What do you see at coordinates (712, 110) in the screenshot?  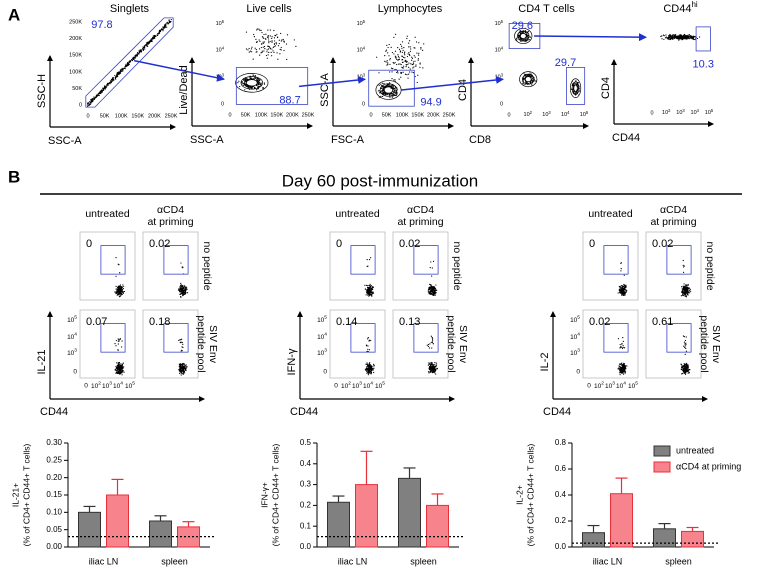 I see `tick-exponent: 5` at bounding box center [712, 110].